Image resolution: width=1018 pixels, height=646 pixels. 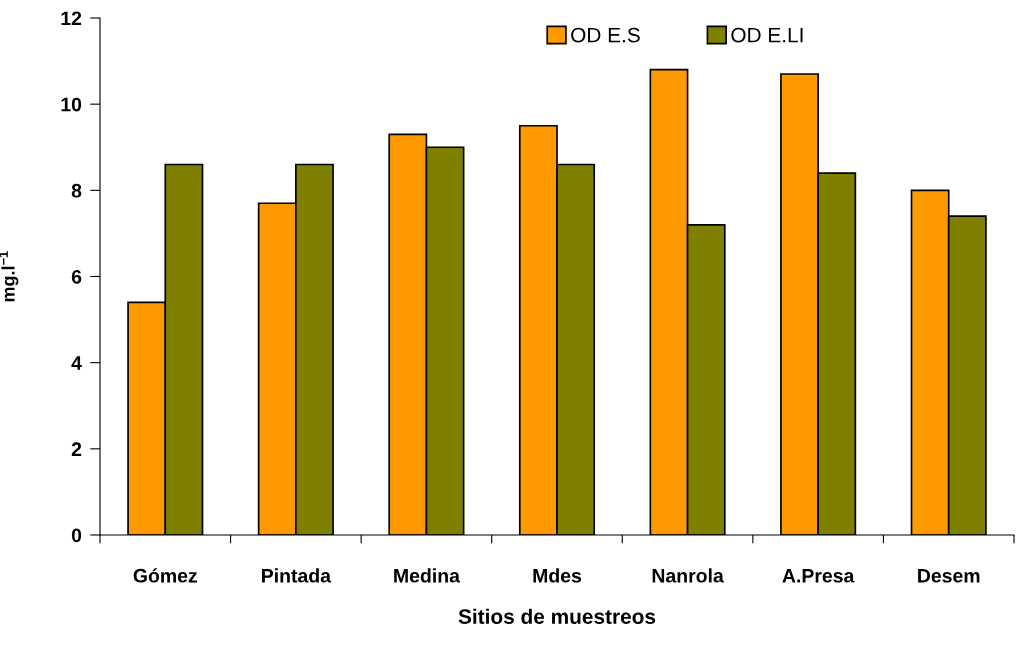 I want to click on y-tick-label: 6, so click(x=76, y=276).